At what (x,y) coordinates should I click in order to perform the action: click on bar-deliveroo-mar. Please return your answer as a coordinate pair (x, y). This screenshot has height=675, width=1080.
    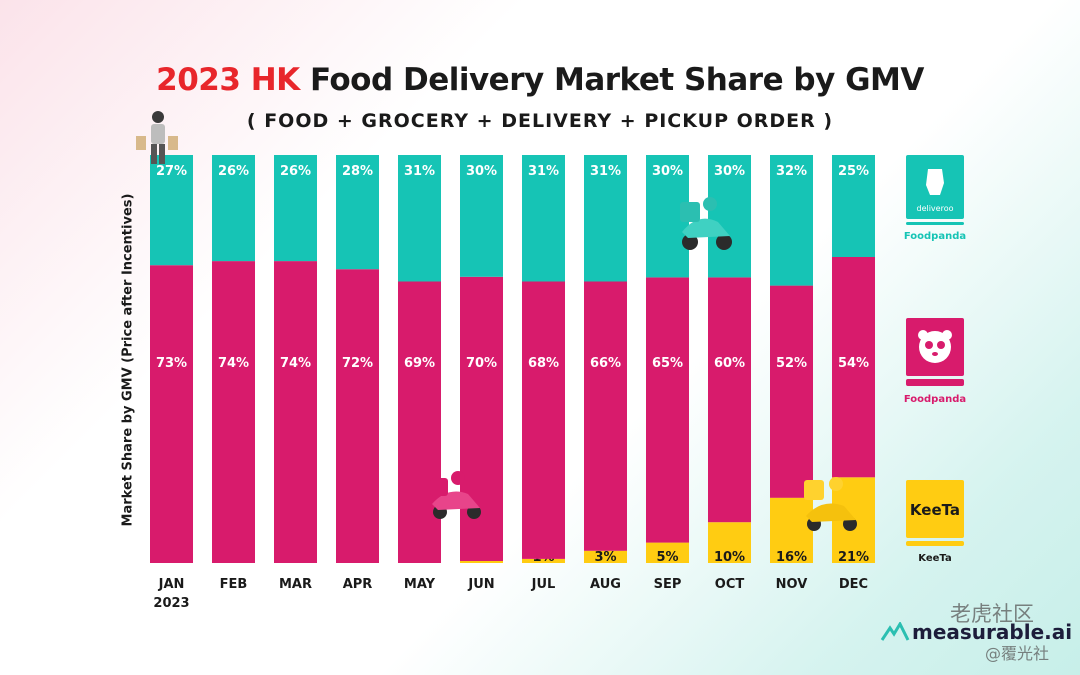
    Looking at the image, I should click on (295, 208).